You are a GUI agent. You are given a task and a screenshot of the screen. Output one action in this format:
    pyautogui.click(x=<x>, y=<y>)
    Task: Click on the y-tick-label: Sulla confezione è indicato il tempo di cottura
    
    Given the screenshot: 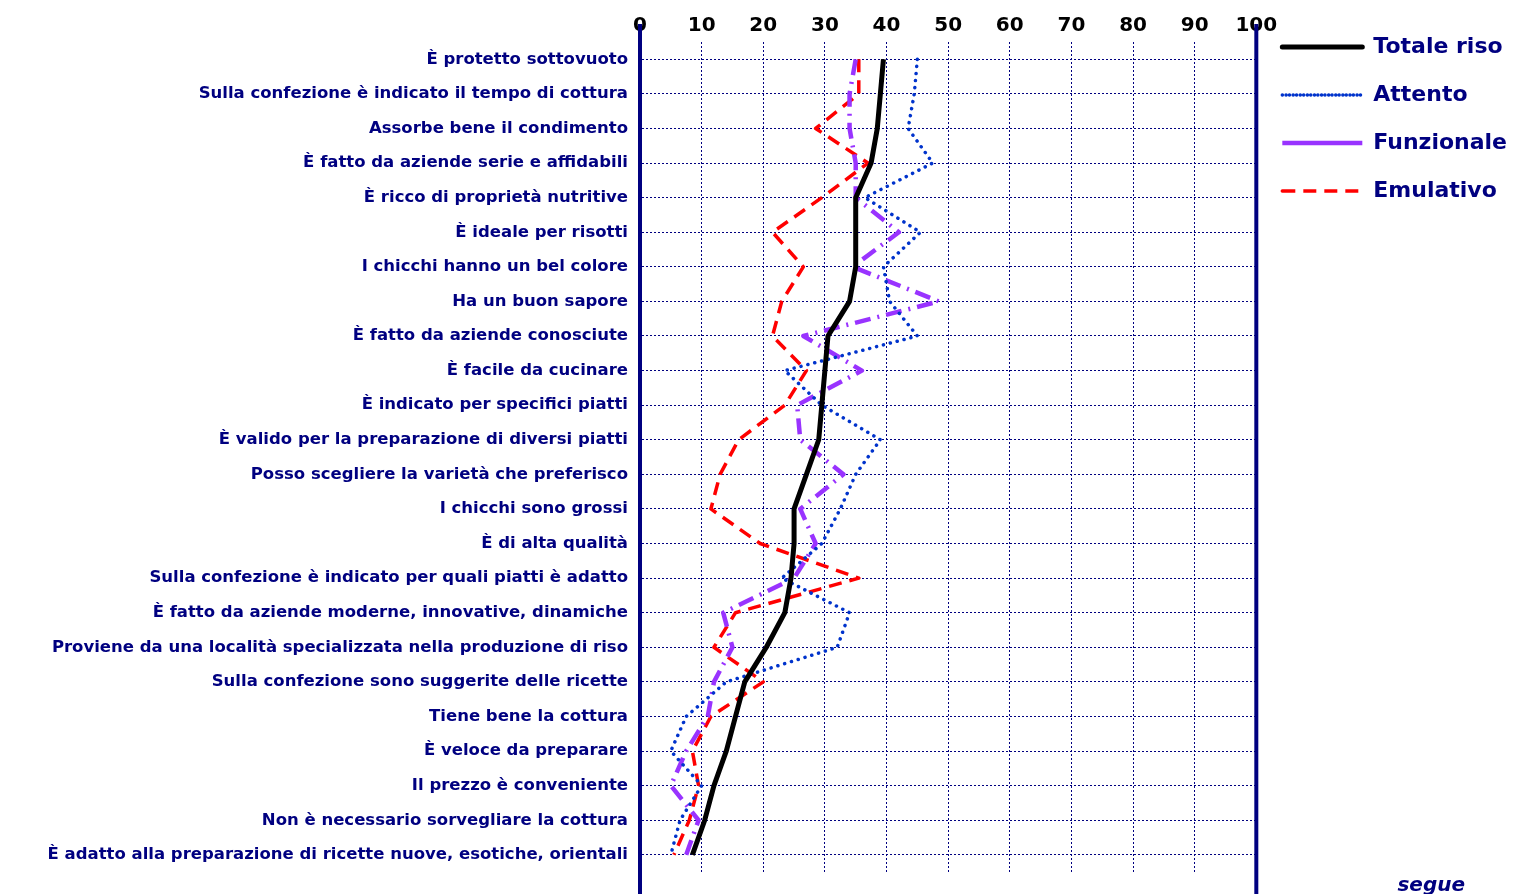 What is the action you would take?
    pyautogui.click(x=413, y=93)
    